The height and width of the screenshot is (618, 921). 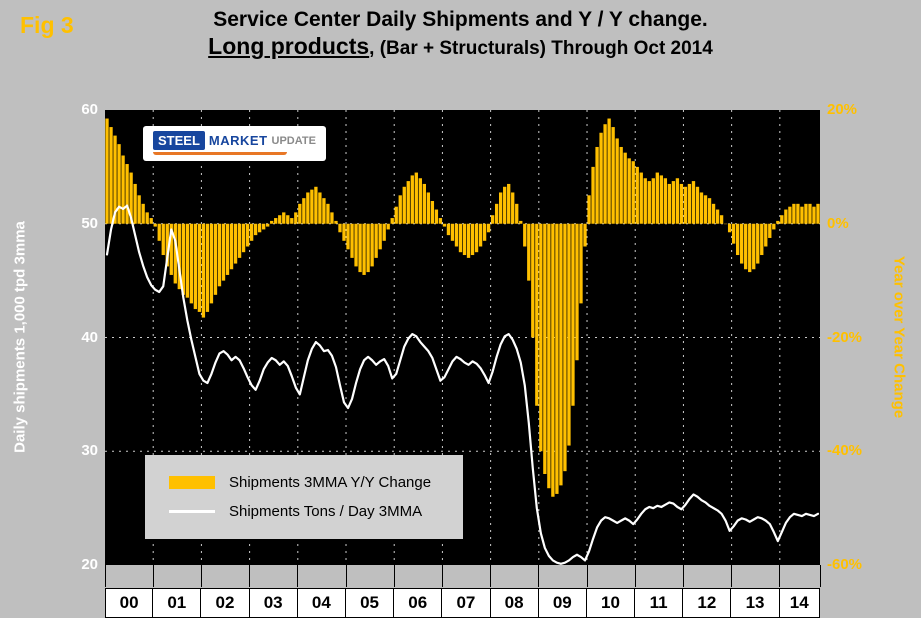 I want to click on x-axis-year-strip: 00 01 02 03 04 05 06 07 08 09 10 11 12 13 14, so click(x=462, y=603).